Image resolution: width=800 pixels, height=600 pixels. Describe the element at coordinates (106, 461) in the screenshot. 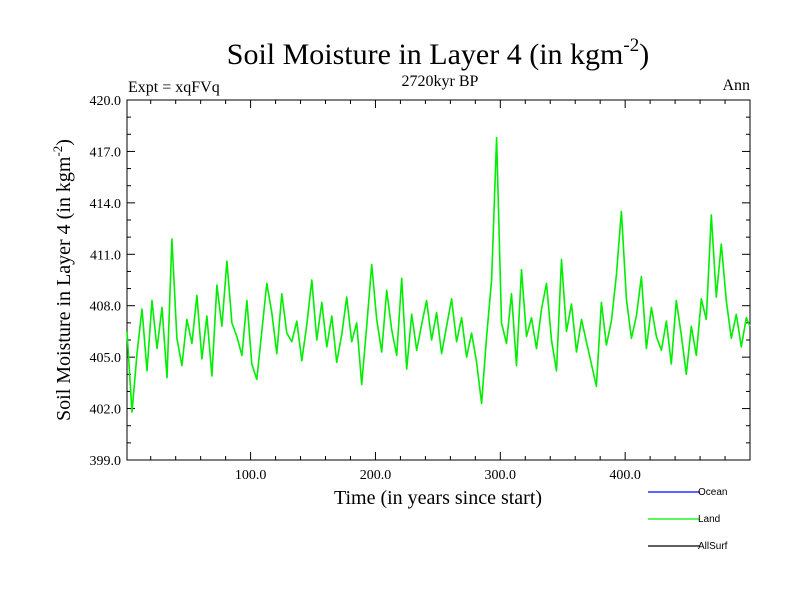

I see `y-tick-label: 399.0` at that location.